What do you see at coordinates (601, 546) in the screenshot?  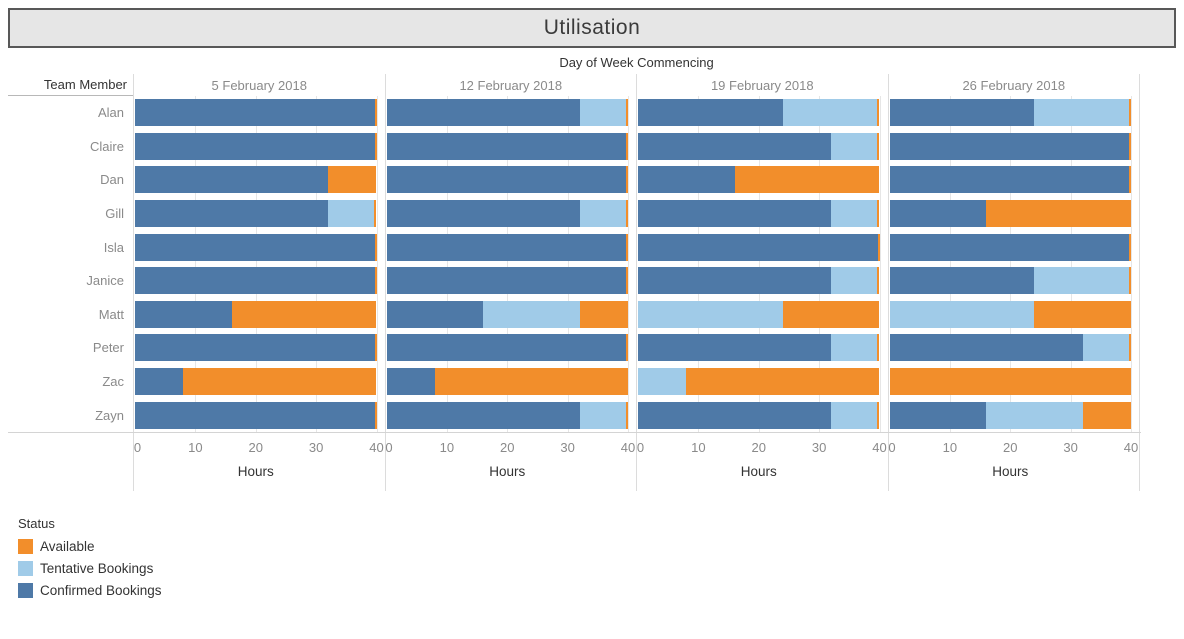 I see `legend-item-available: Available` at bounding box center [601, 546].